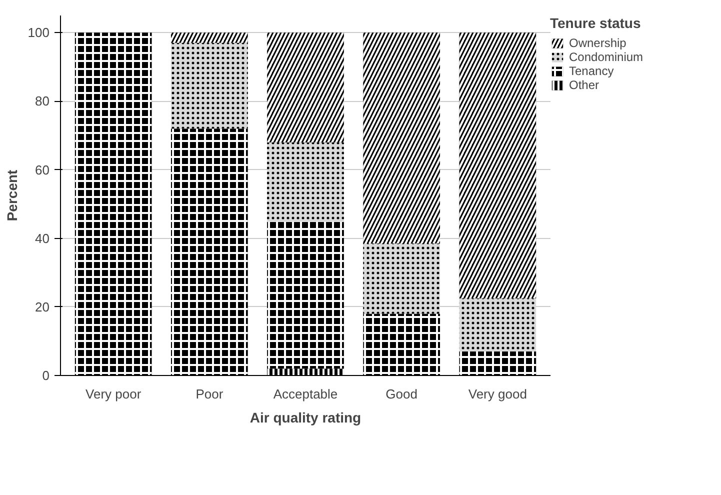 The image size is (721, 495). Describe the element at coordinates (402, 394) in the screenshot. I see `x-tick-label: Good` at that location.